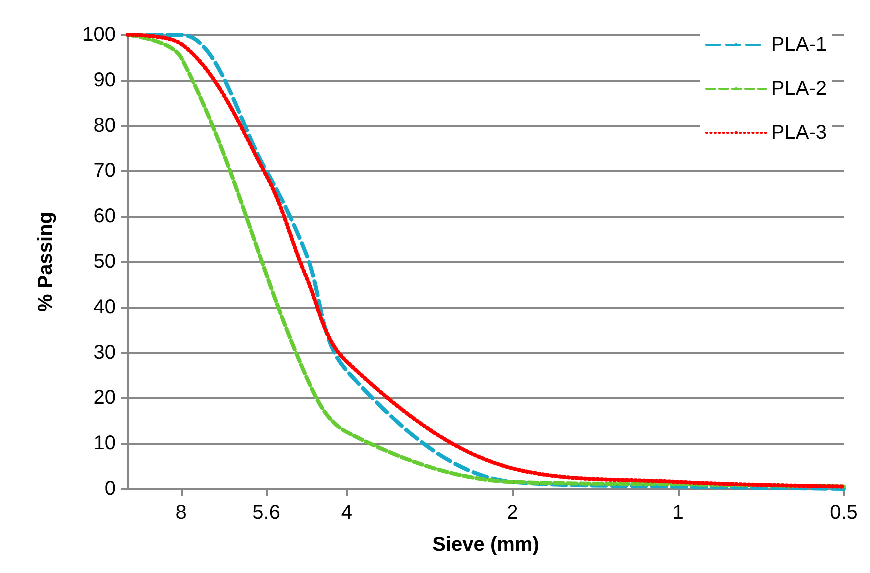  I want to click on y-tick-label: 80, so click(105, 125).